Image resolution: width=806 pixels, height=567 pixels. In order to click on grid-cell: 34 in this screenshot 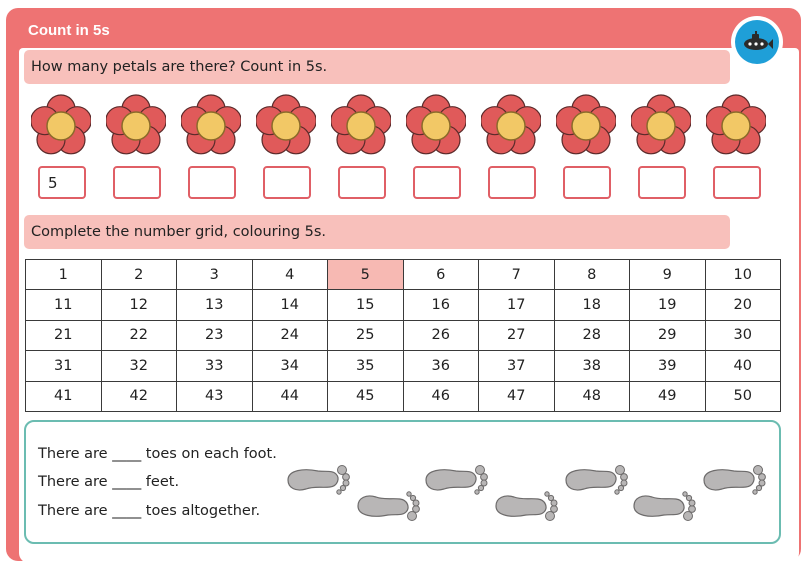, I will do `click(289, 366)`.